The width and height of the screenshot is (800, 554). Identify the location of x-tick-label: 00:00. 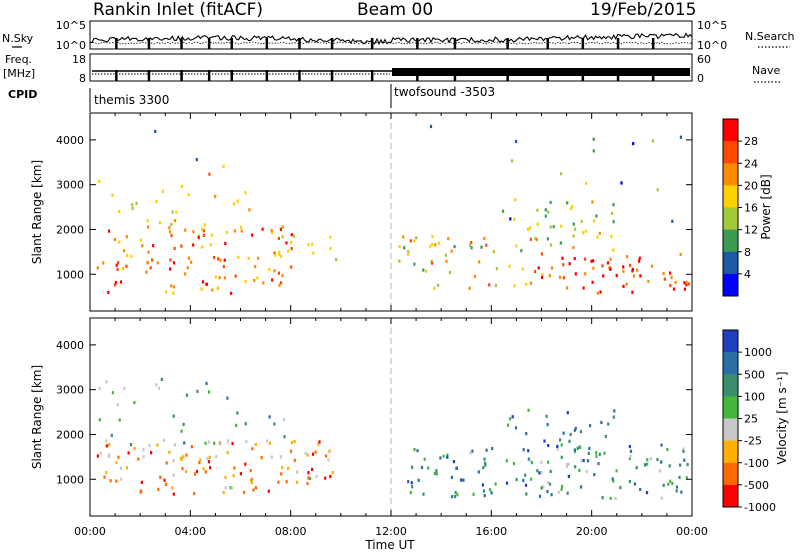
(692, 531).